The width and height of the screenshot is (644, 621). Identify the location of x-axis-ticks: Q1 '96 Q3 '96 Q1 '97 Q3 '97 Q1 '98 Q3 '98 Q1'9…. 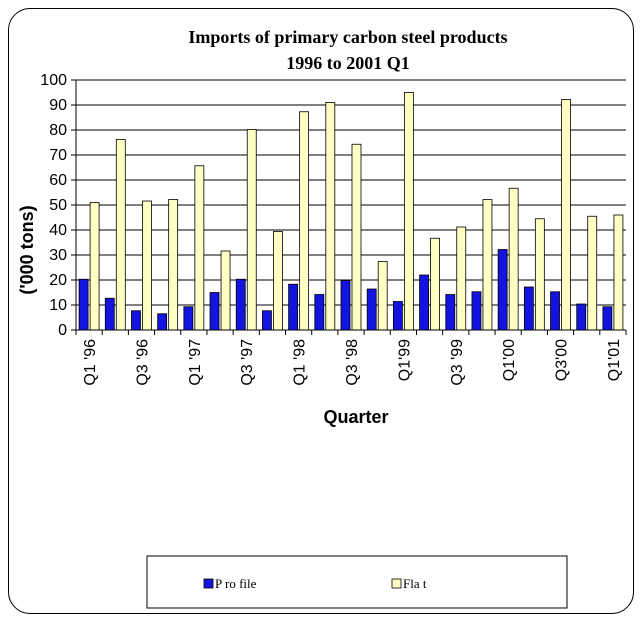
(351, 358).